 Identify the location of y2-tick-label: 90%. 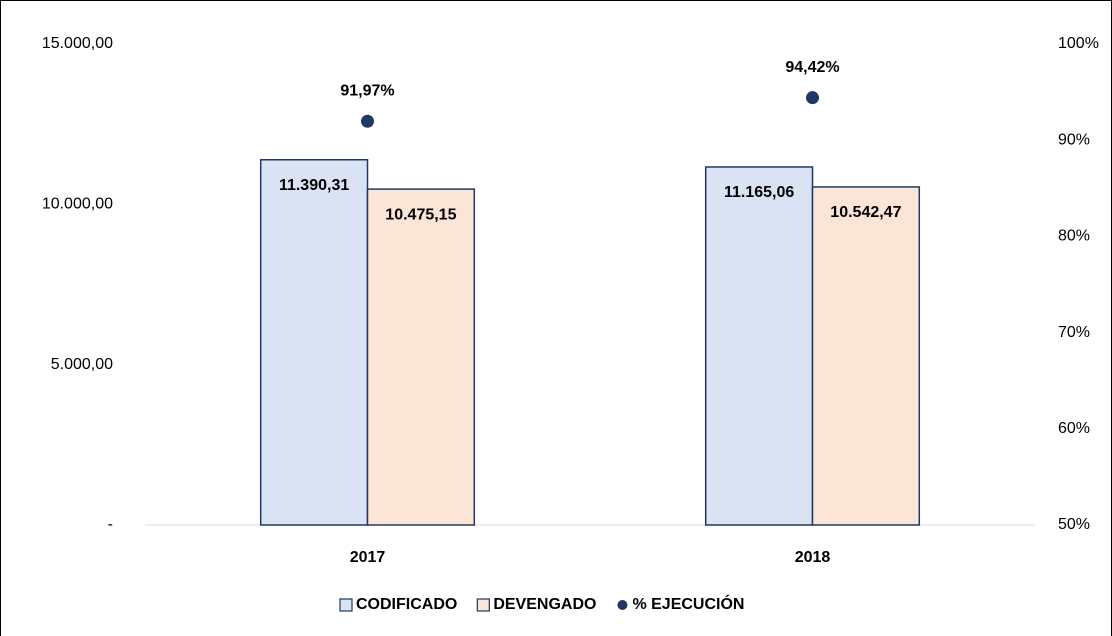
(1074, 139).